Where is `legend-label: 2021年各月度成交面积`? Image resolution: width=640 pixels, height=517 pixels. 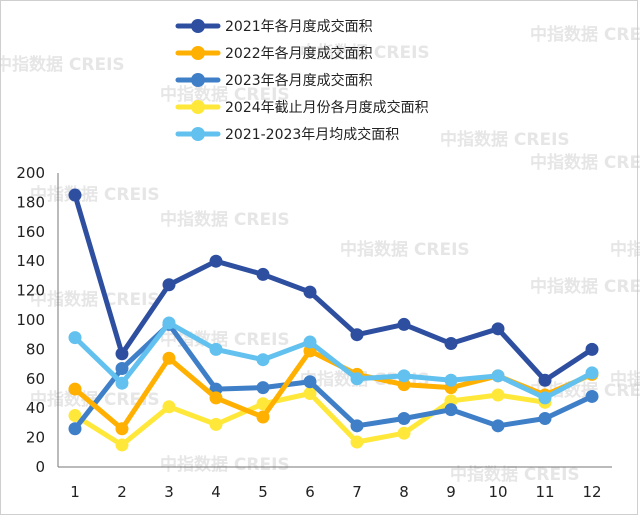
legend-label: 2021年各月度成交面积 is located at coordinates (299, 26).